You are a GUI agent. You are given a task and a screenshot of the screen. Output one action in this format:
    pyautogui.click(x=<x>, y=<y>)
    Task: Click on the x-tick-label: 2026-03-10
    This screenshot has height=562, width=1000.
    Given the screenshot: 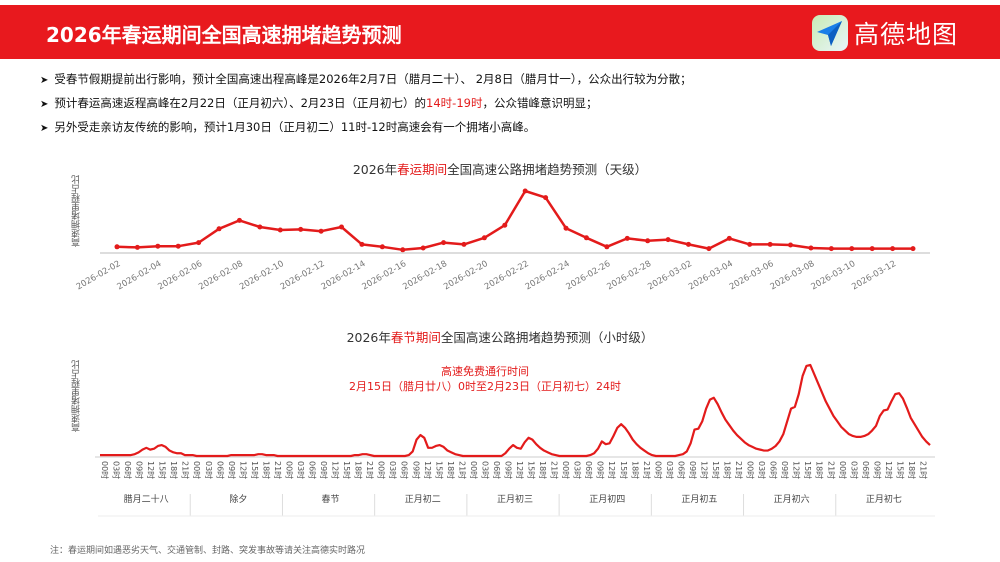 What is the action you would take?
    pyautogui.click(x=833, y=275)
    